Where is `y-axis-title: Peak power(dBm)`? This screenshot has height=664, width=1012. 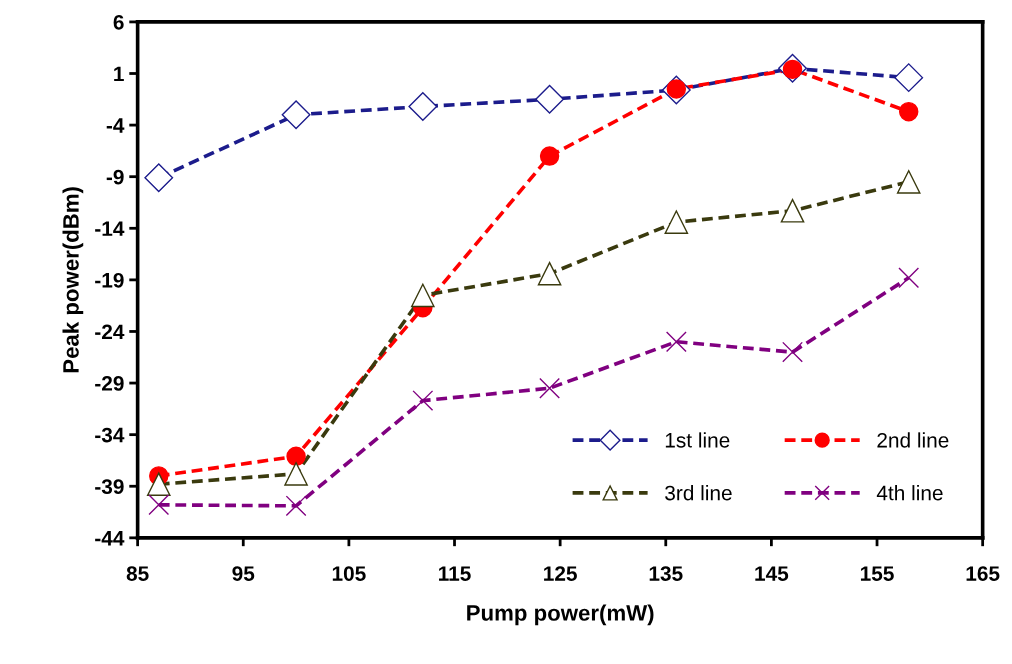
y-axis-title: Peak power(dBm) is located at coordinates (73, 280).